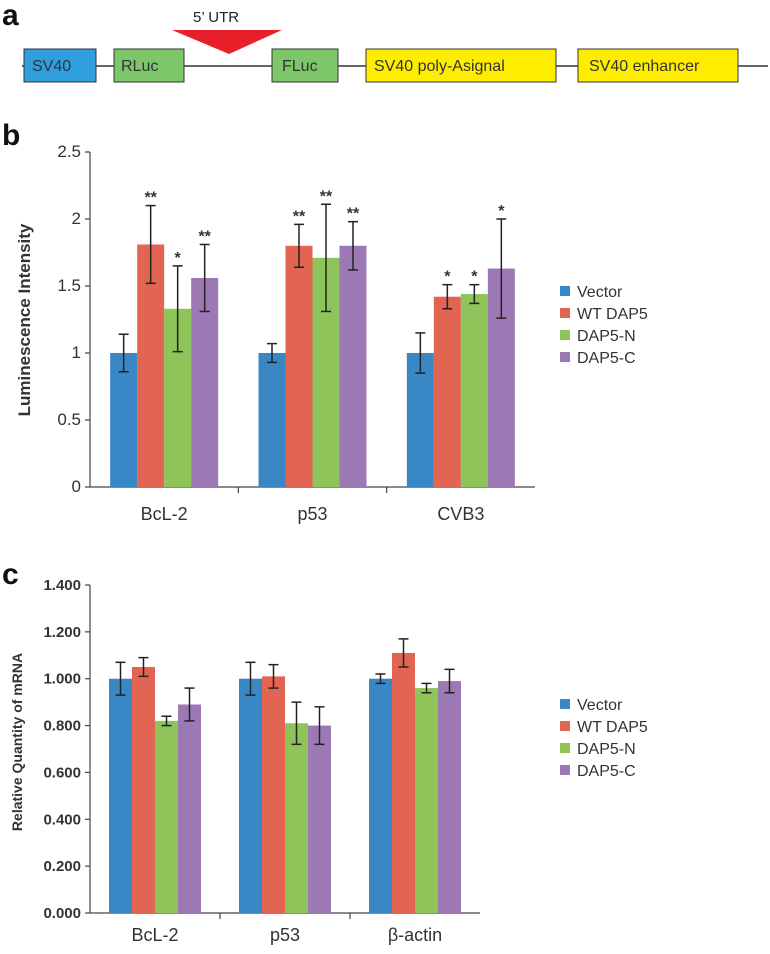 The image size is (770, 954). I want to click on sv40-promoter-box, so click(60, 65).